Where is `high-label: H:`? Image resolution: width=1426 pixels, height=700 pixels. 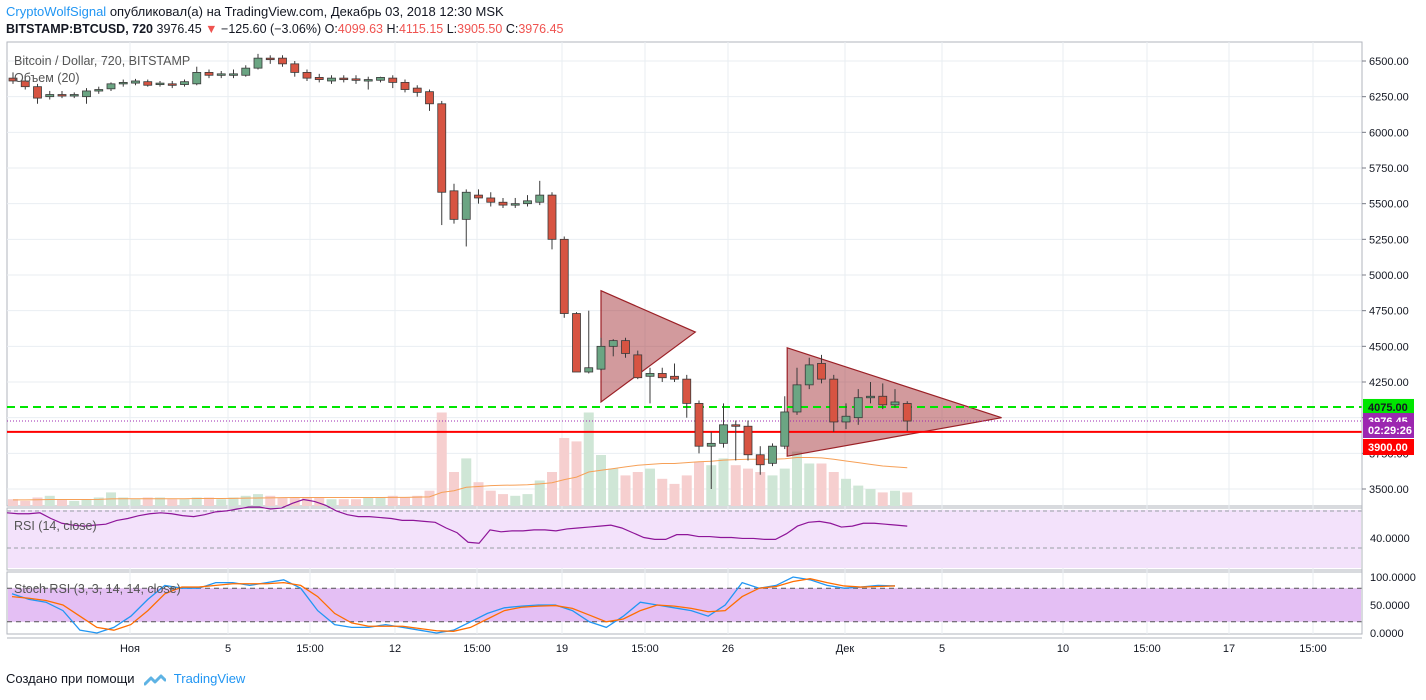 high-label: H: is located at coordinates (392, 29).